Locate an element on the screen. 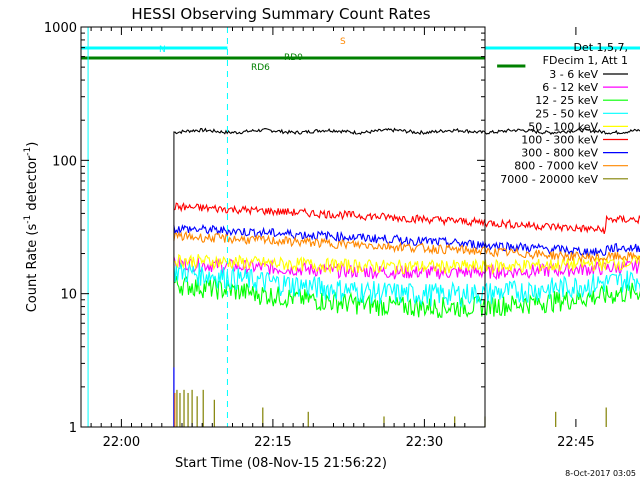 The height and width of the screenshot is (480, 640). legend-label-6: 300 - 800 keV is located at coordinates (559, 153).